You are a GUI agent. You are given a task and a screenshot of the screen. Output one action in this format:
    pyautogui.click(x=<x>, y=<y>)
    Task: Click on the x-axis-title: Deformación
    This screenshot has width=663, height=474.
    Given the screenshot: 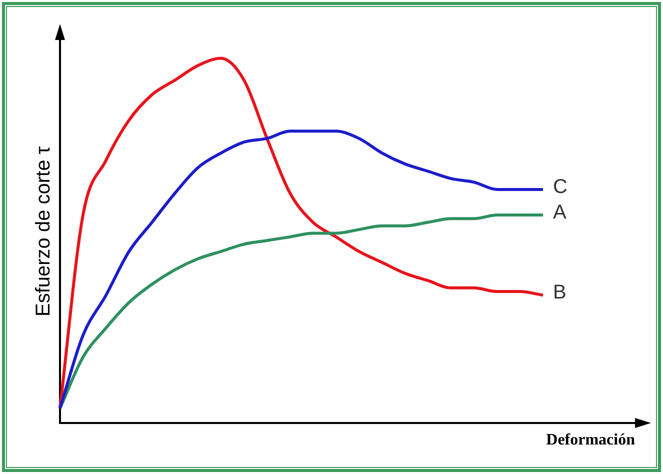 What is the action you would take?
    pyautogui.click(x=591, y=440)
    